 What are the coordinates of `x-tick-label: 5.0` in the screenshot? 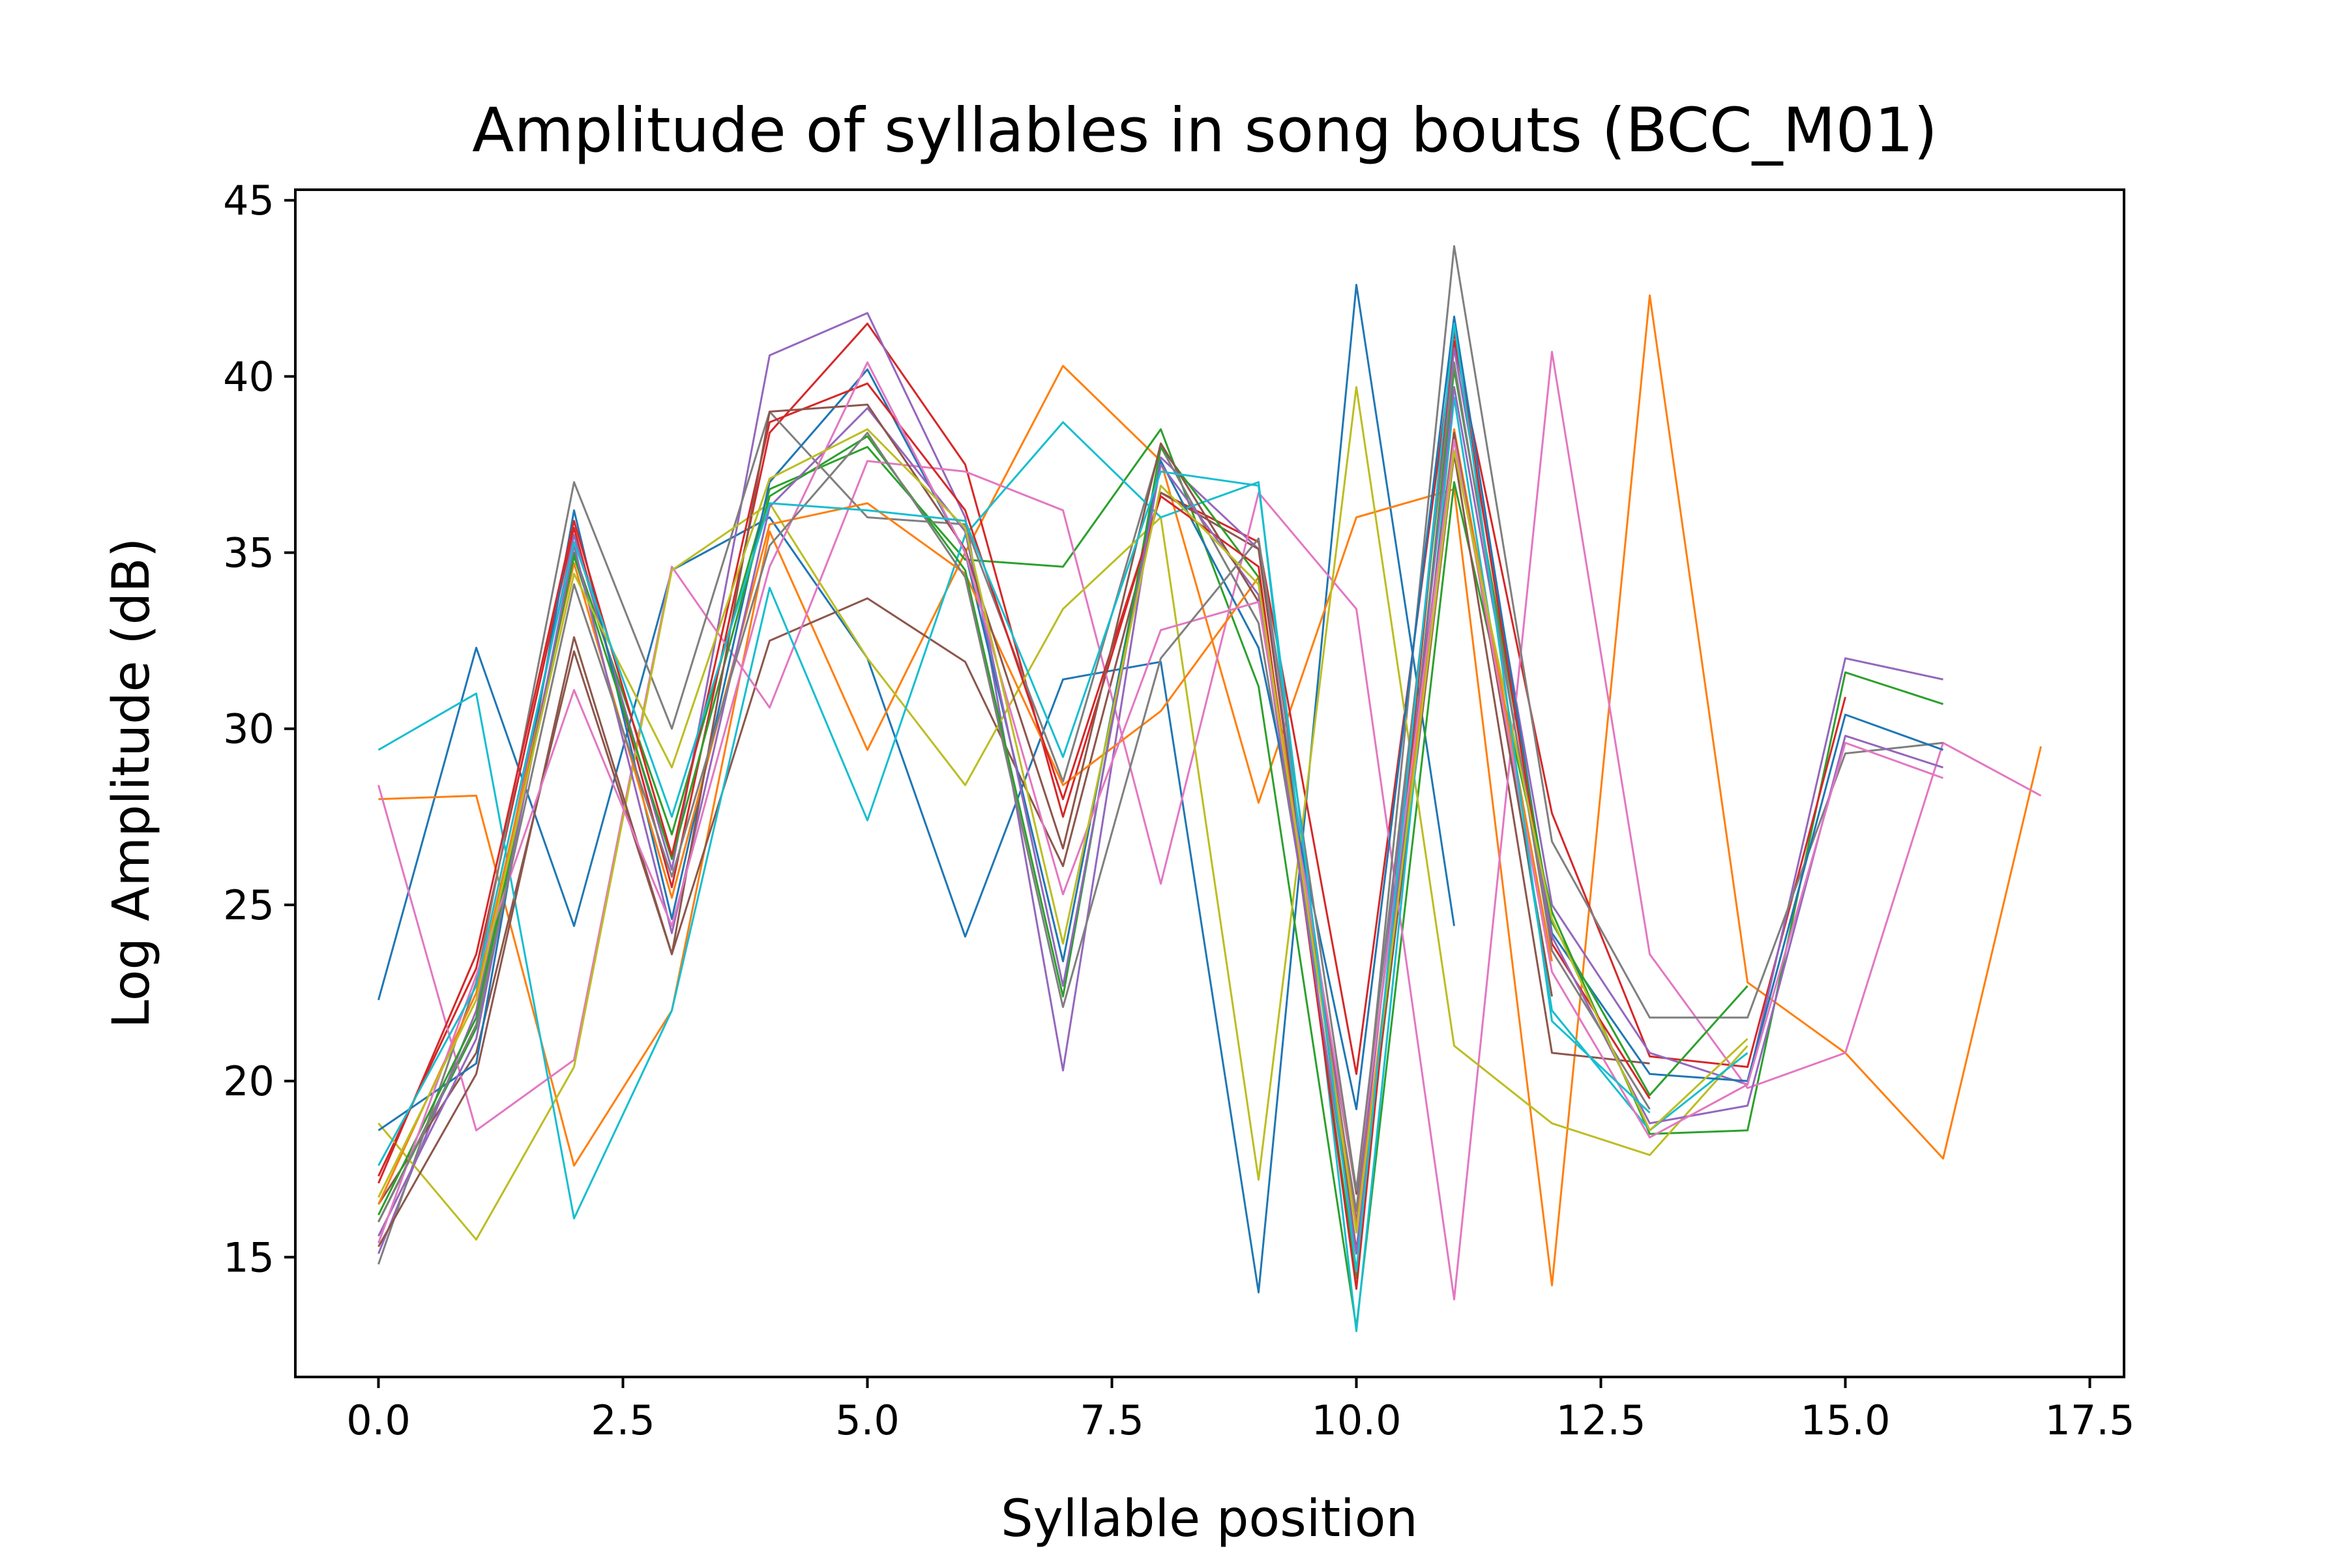 It's located at (867, 1421).